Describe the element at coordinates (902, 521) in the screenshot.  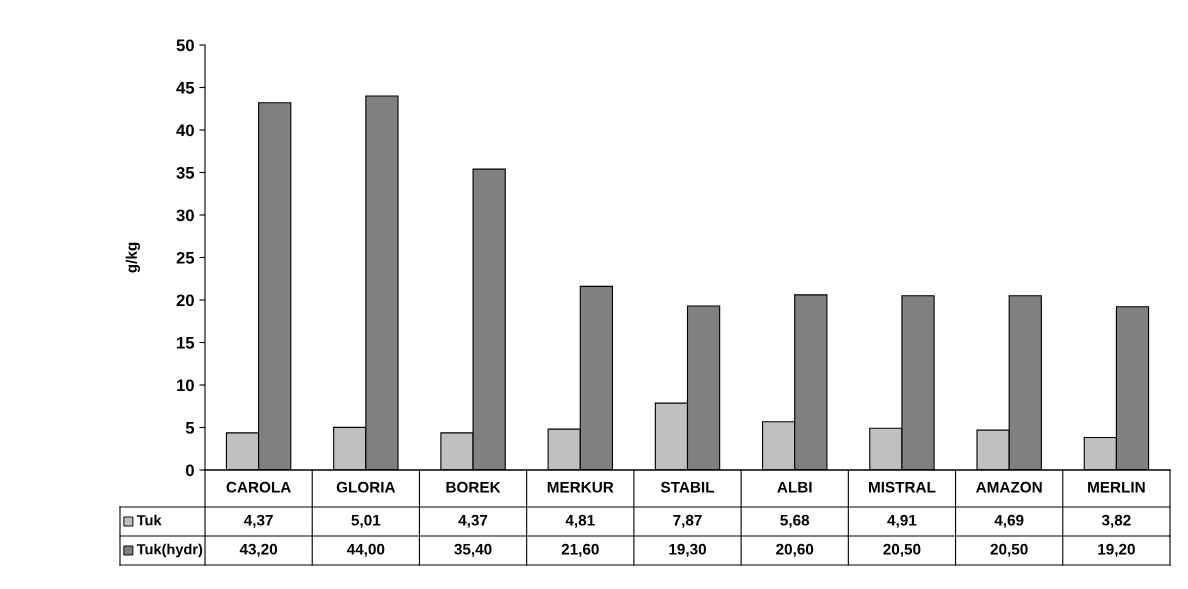
I see `data-label: 4,91` at that location.